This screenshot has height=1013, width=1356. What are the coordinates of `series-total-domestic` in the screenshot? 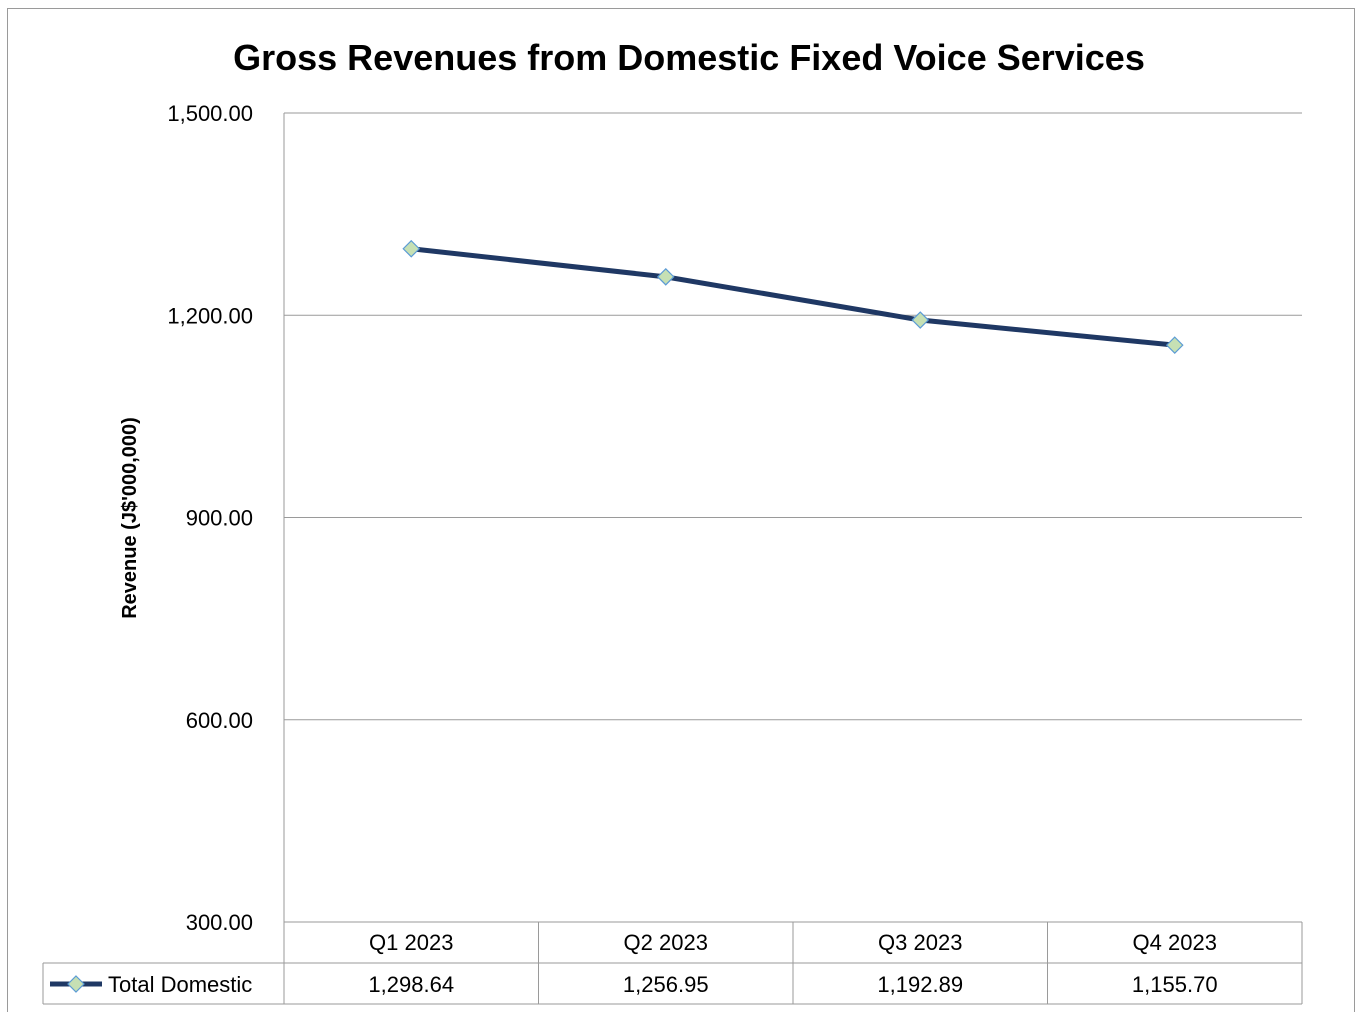 It's located at (793, 296).